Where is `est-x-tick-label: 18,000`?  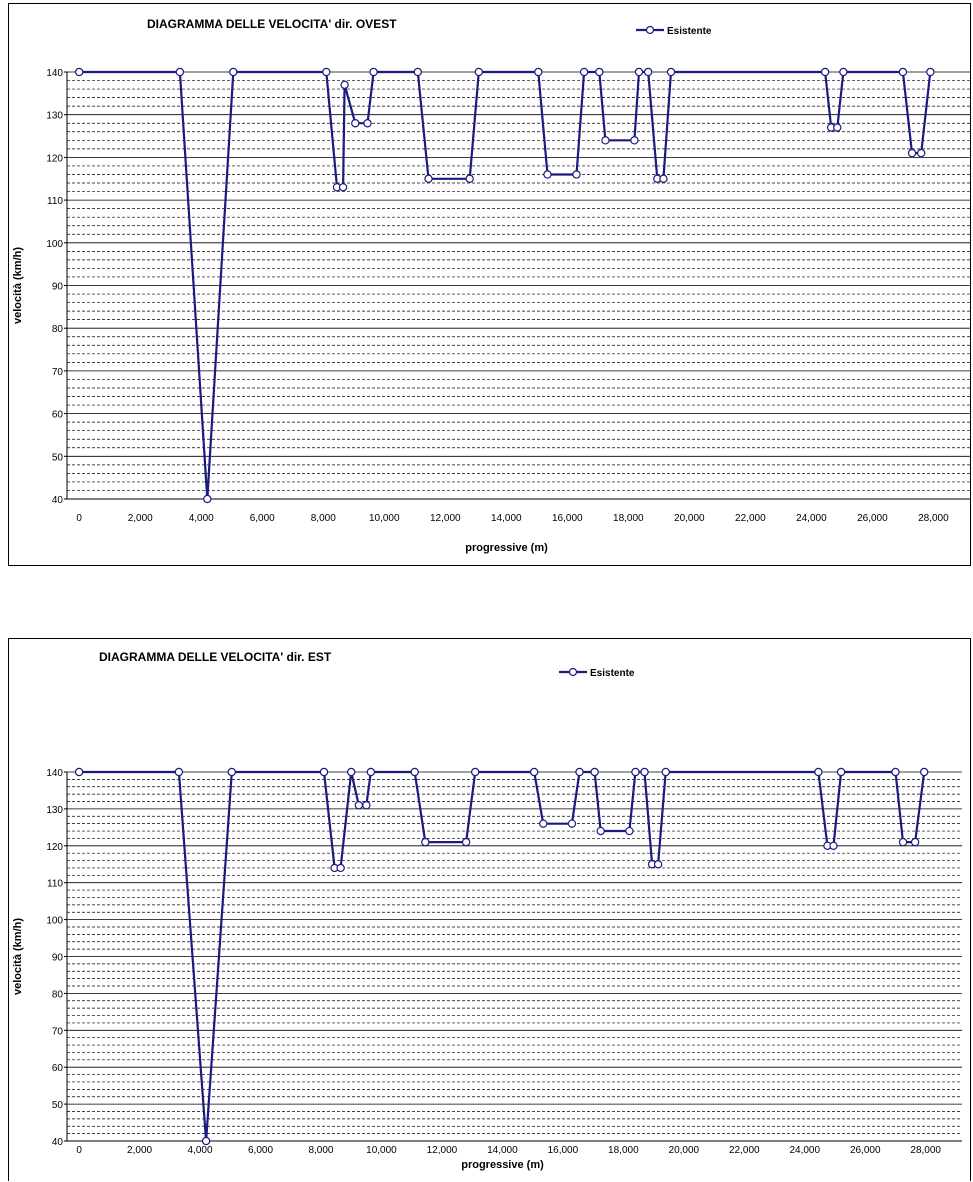
est-x-tick-label: 18,000 is located at coordinates (623, 1150).